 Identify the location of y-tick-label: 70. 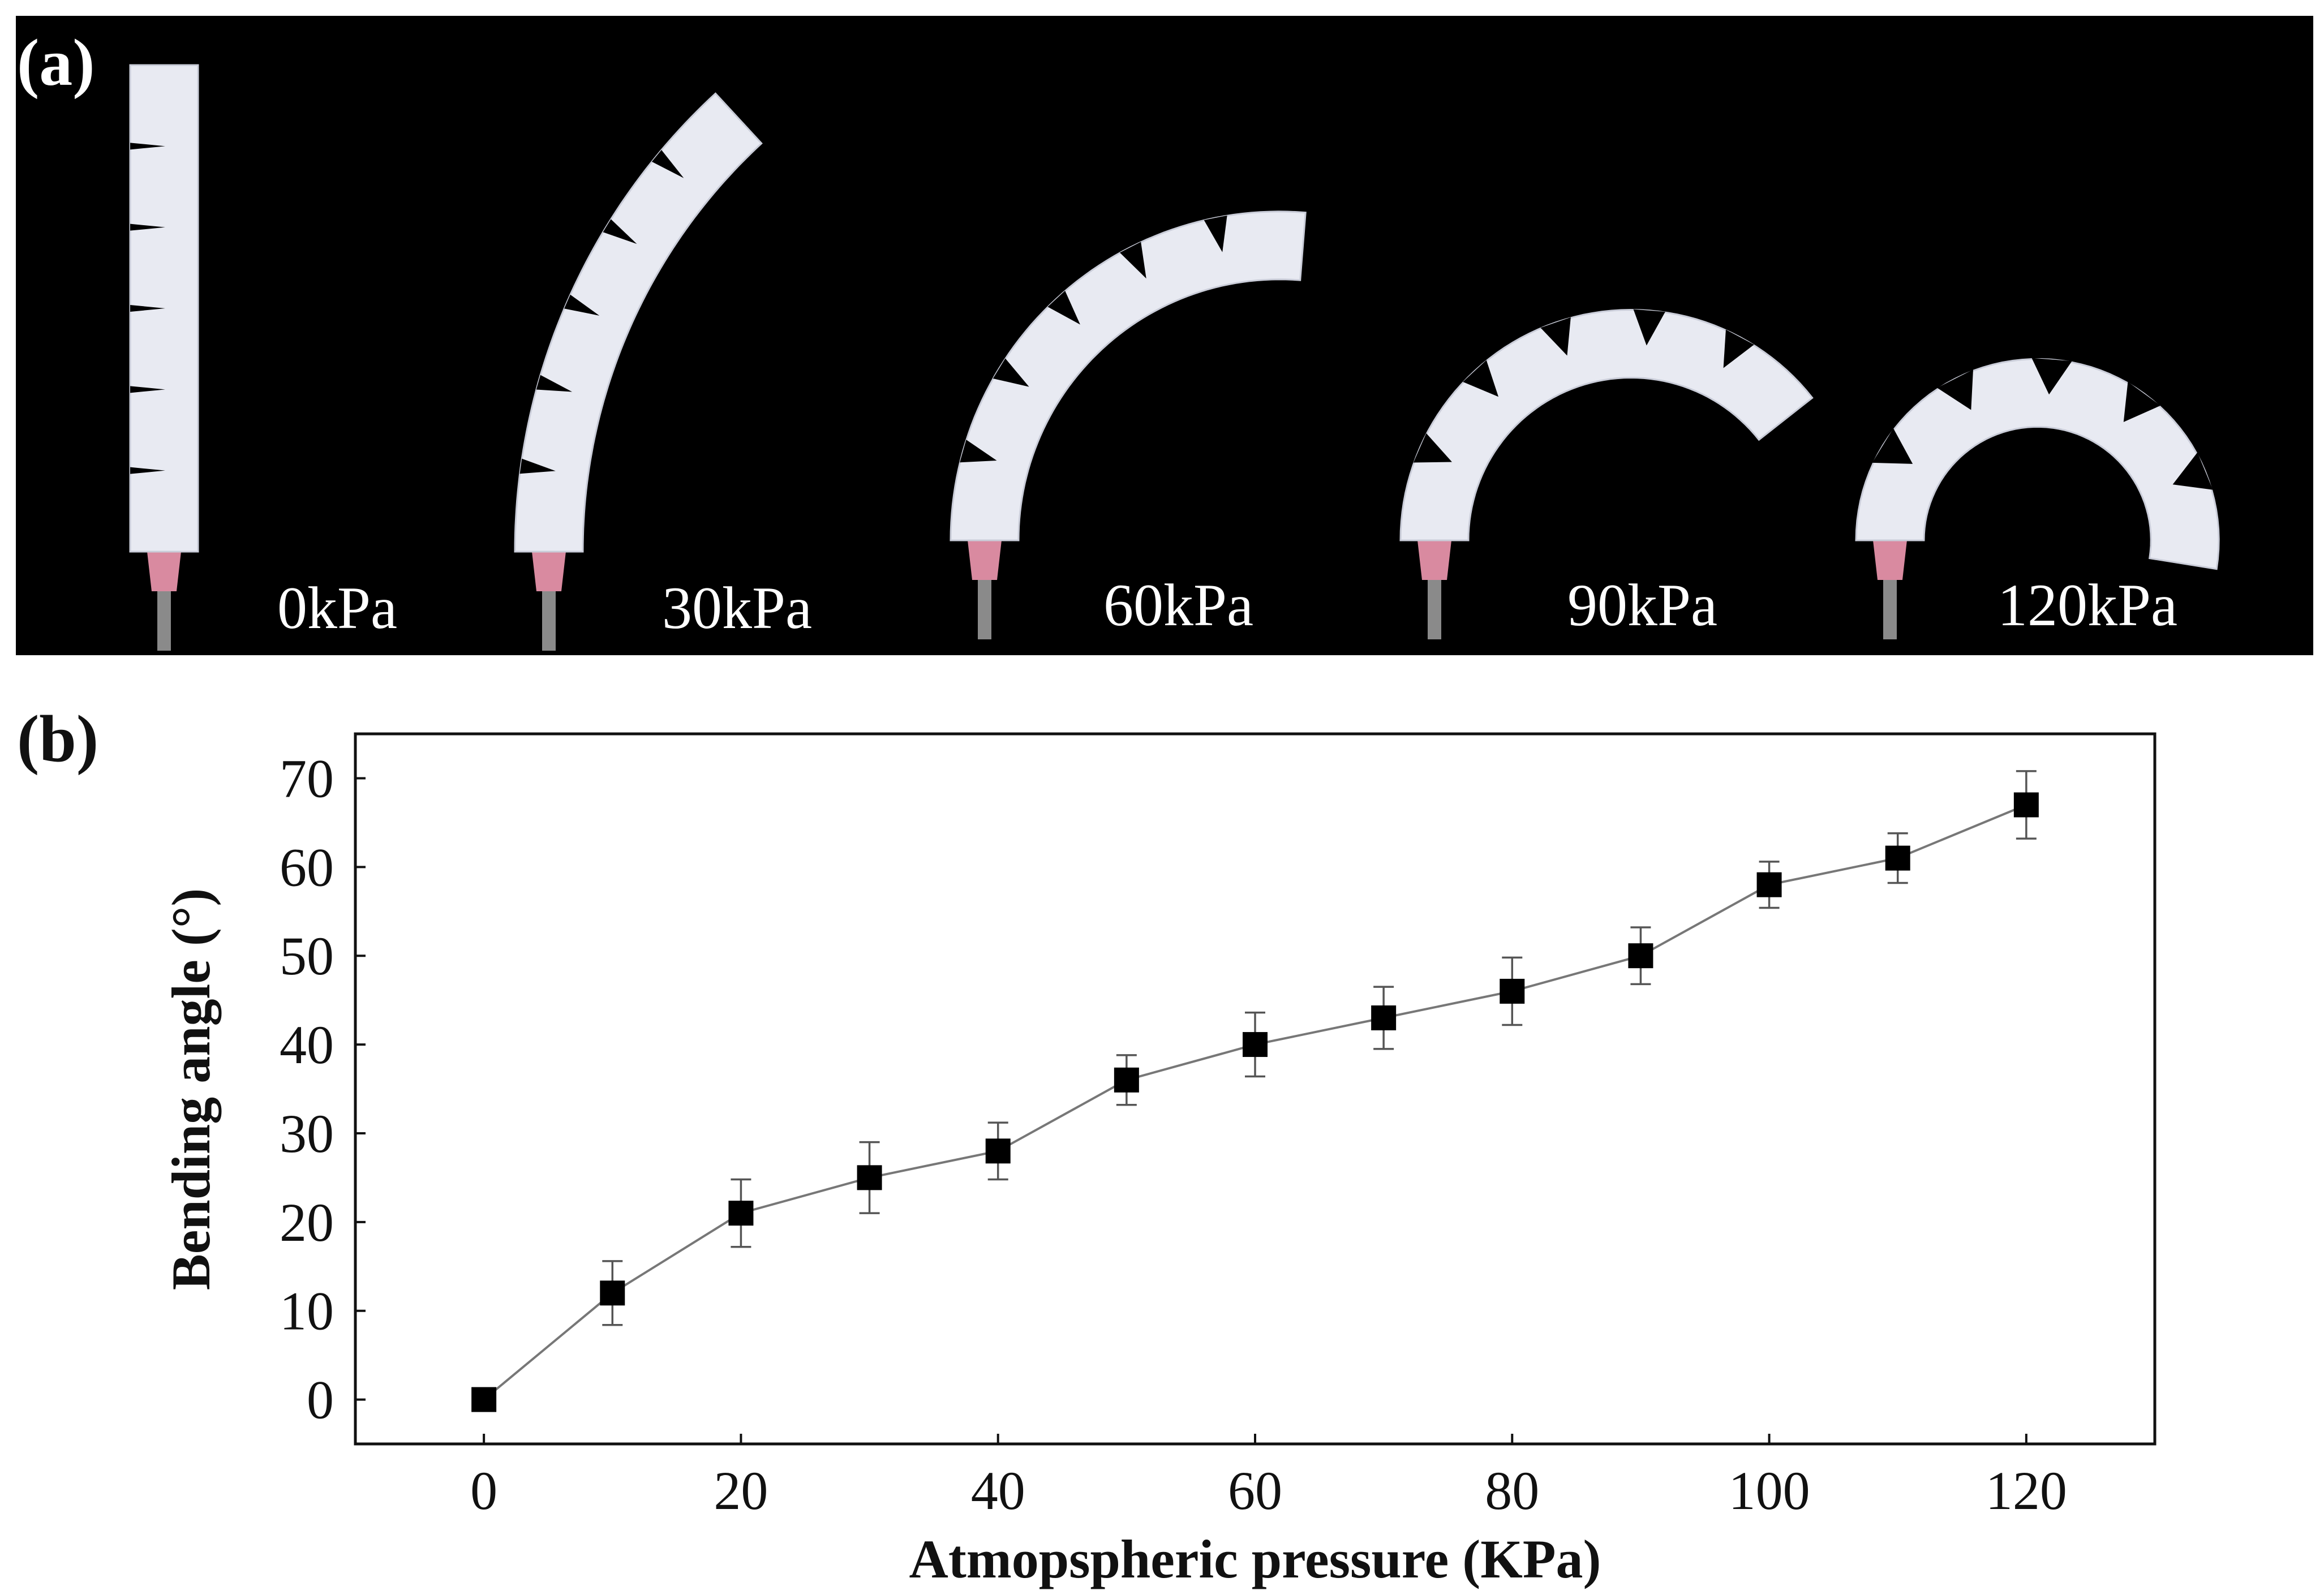
(307, 778).